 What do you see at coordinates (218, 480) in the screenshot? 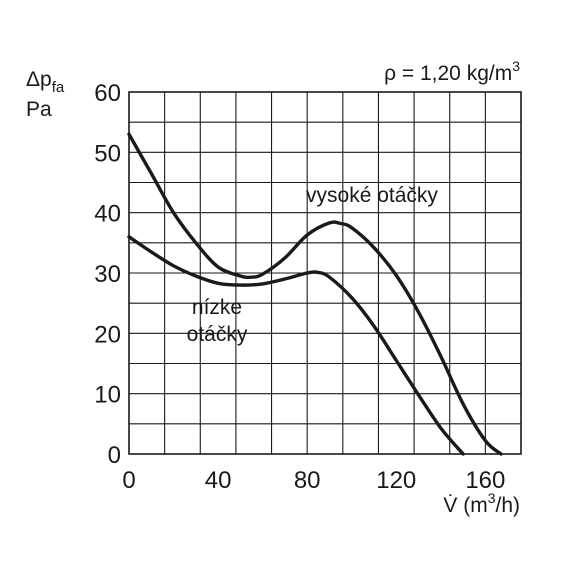
I see `x-tick-label: 40` at bounding box center [218, 480].